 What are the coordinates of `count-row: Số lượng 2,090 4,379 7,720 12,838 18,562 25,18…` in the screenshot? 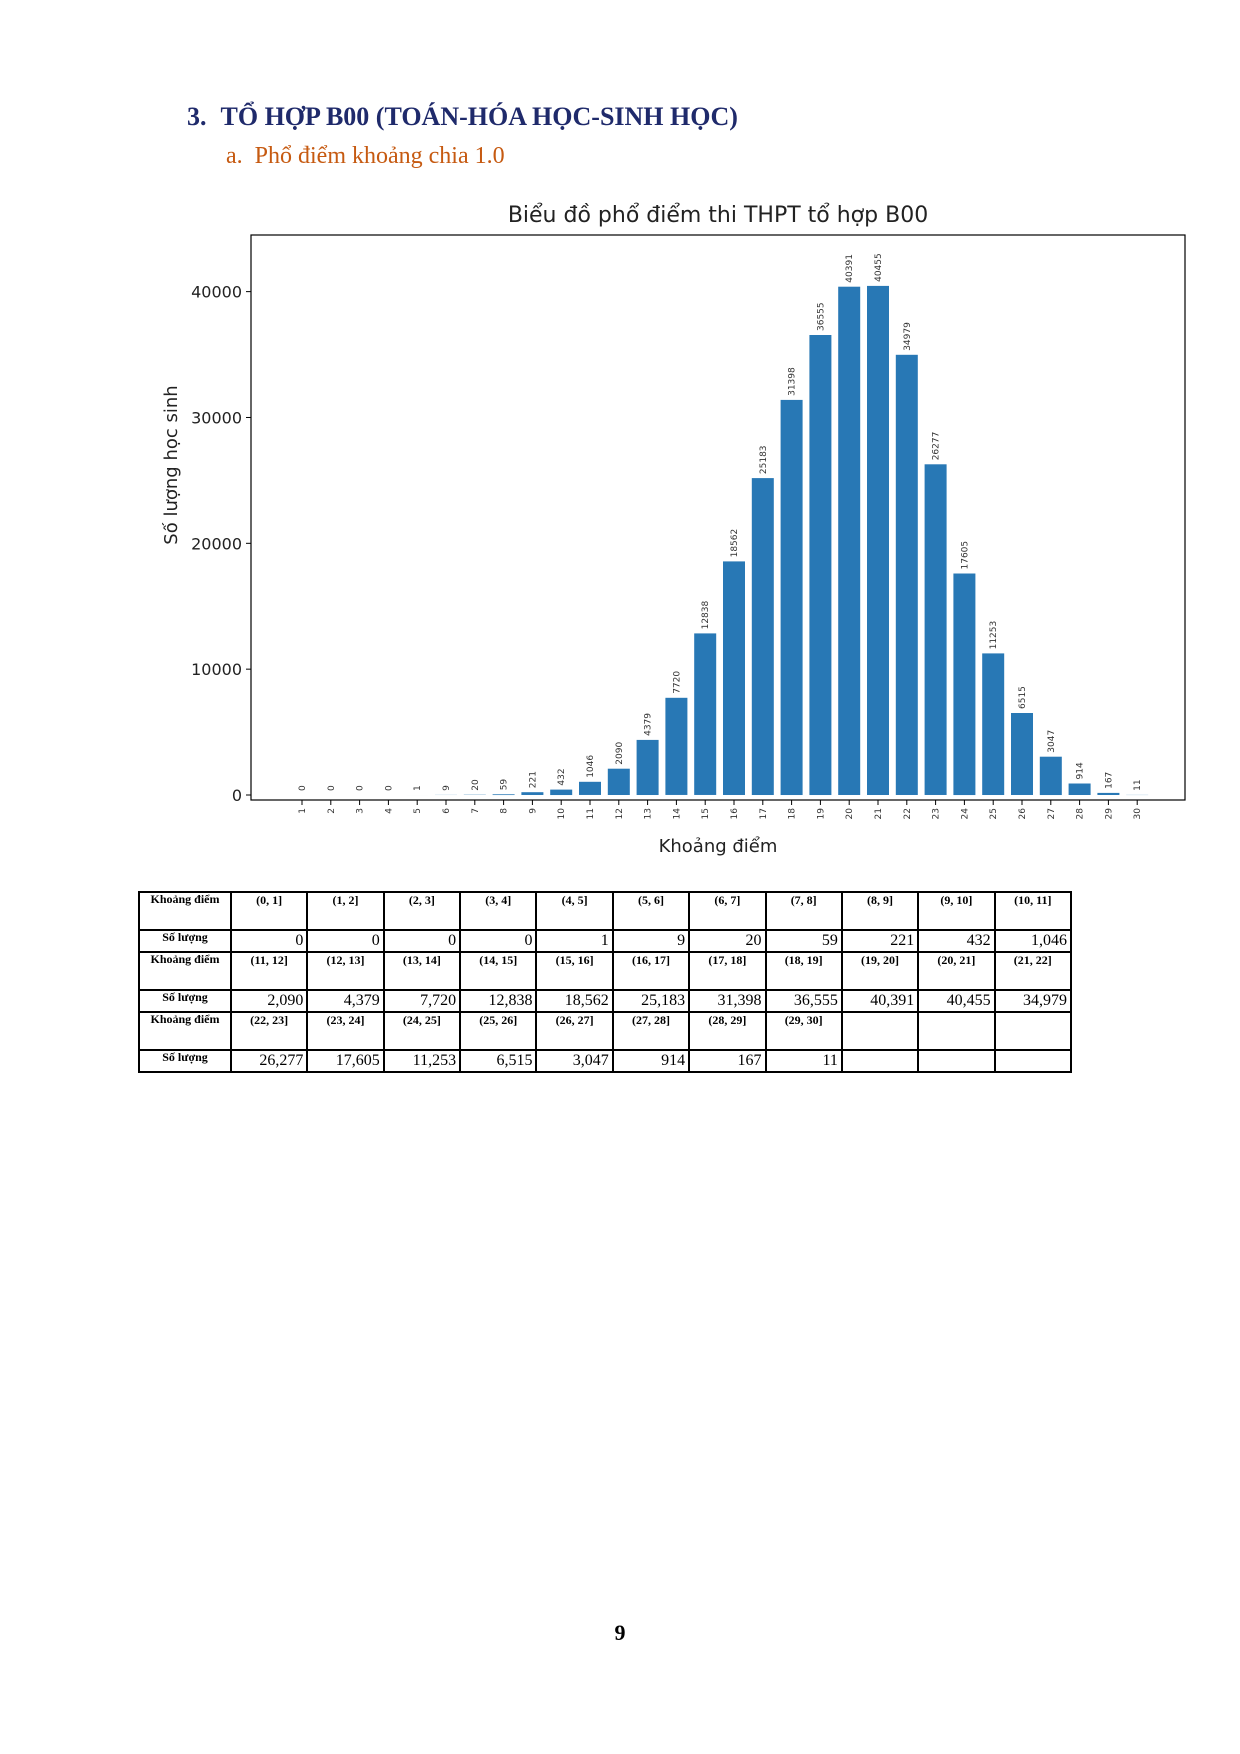 It's located at (605, 1001).